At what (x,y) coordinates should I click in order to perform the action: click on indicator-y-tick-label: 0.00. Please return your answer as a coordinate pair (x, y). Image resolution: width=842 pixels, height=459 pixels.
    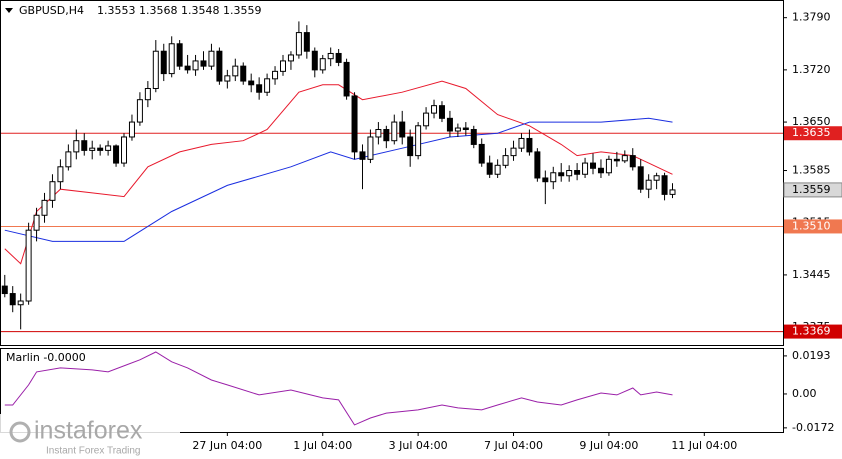
    Looking at the image, I should click on (804, 393).